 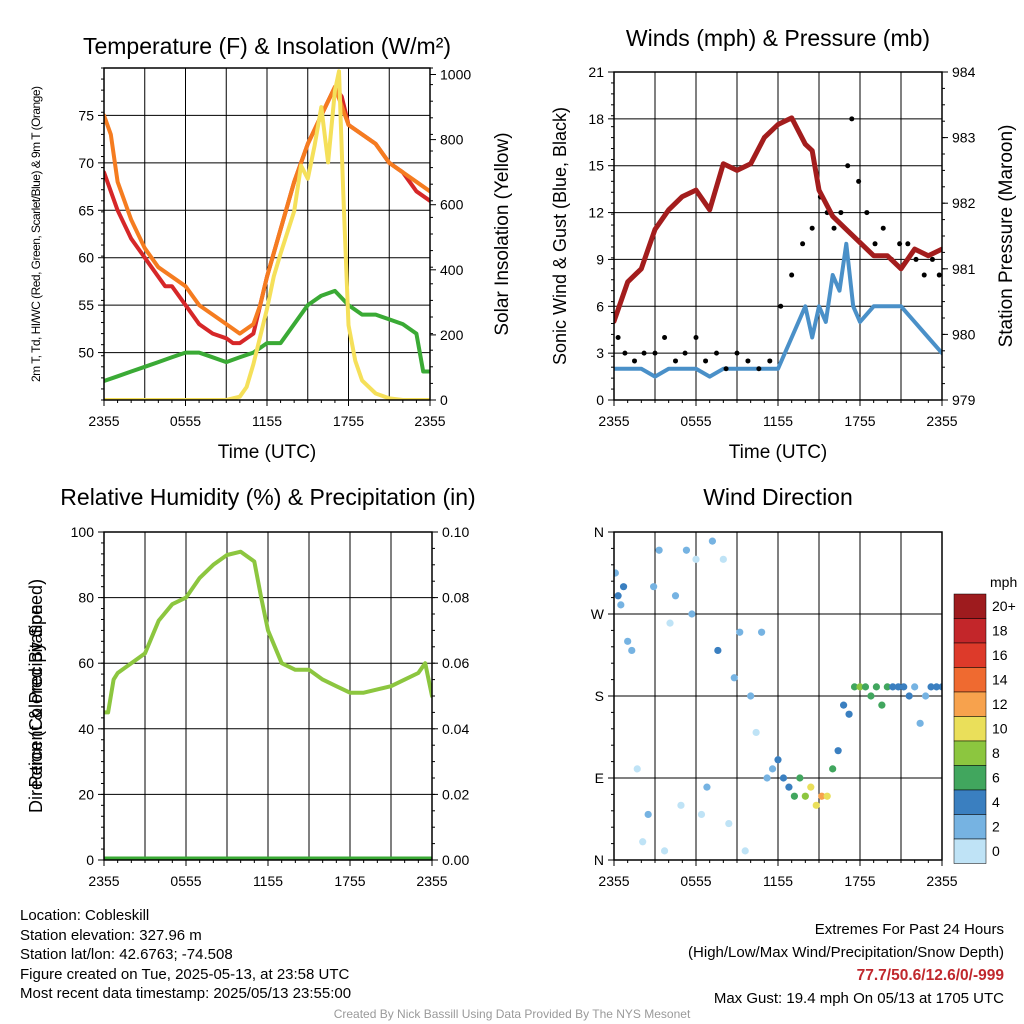 I want to click on colorbar-label: 8, so click(x=996, y=753).